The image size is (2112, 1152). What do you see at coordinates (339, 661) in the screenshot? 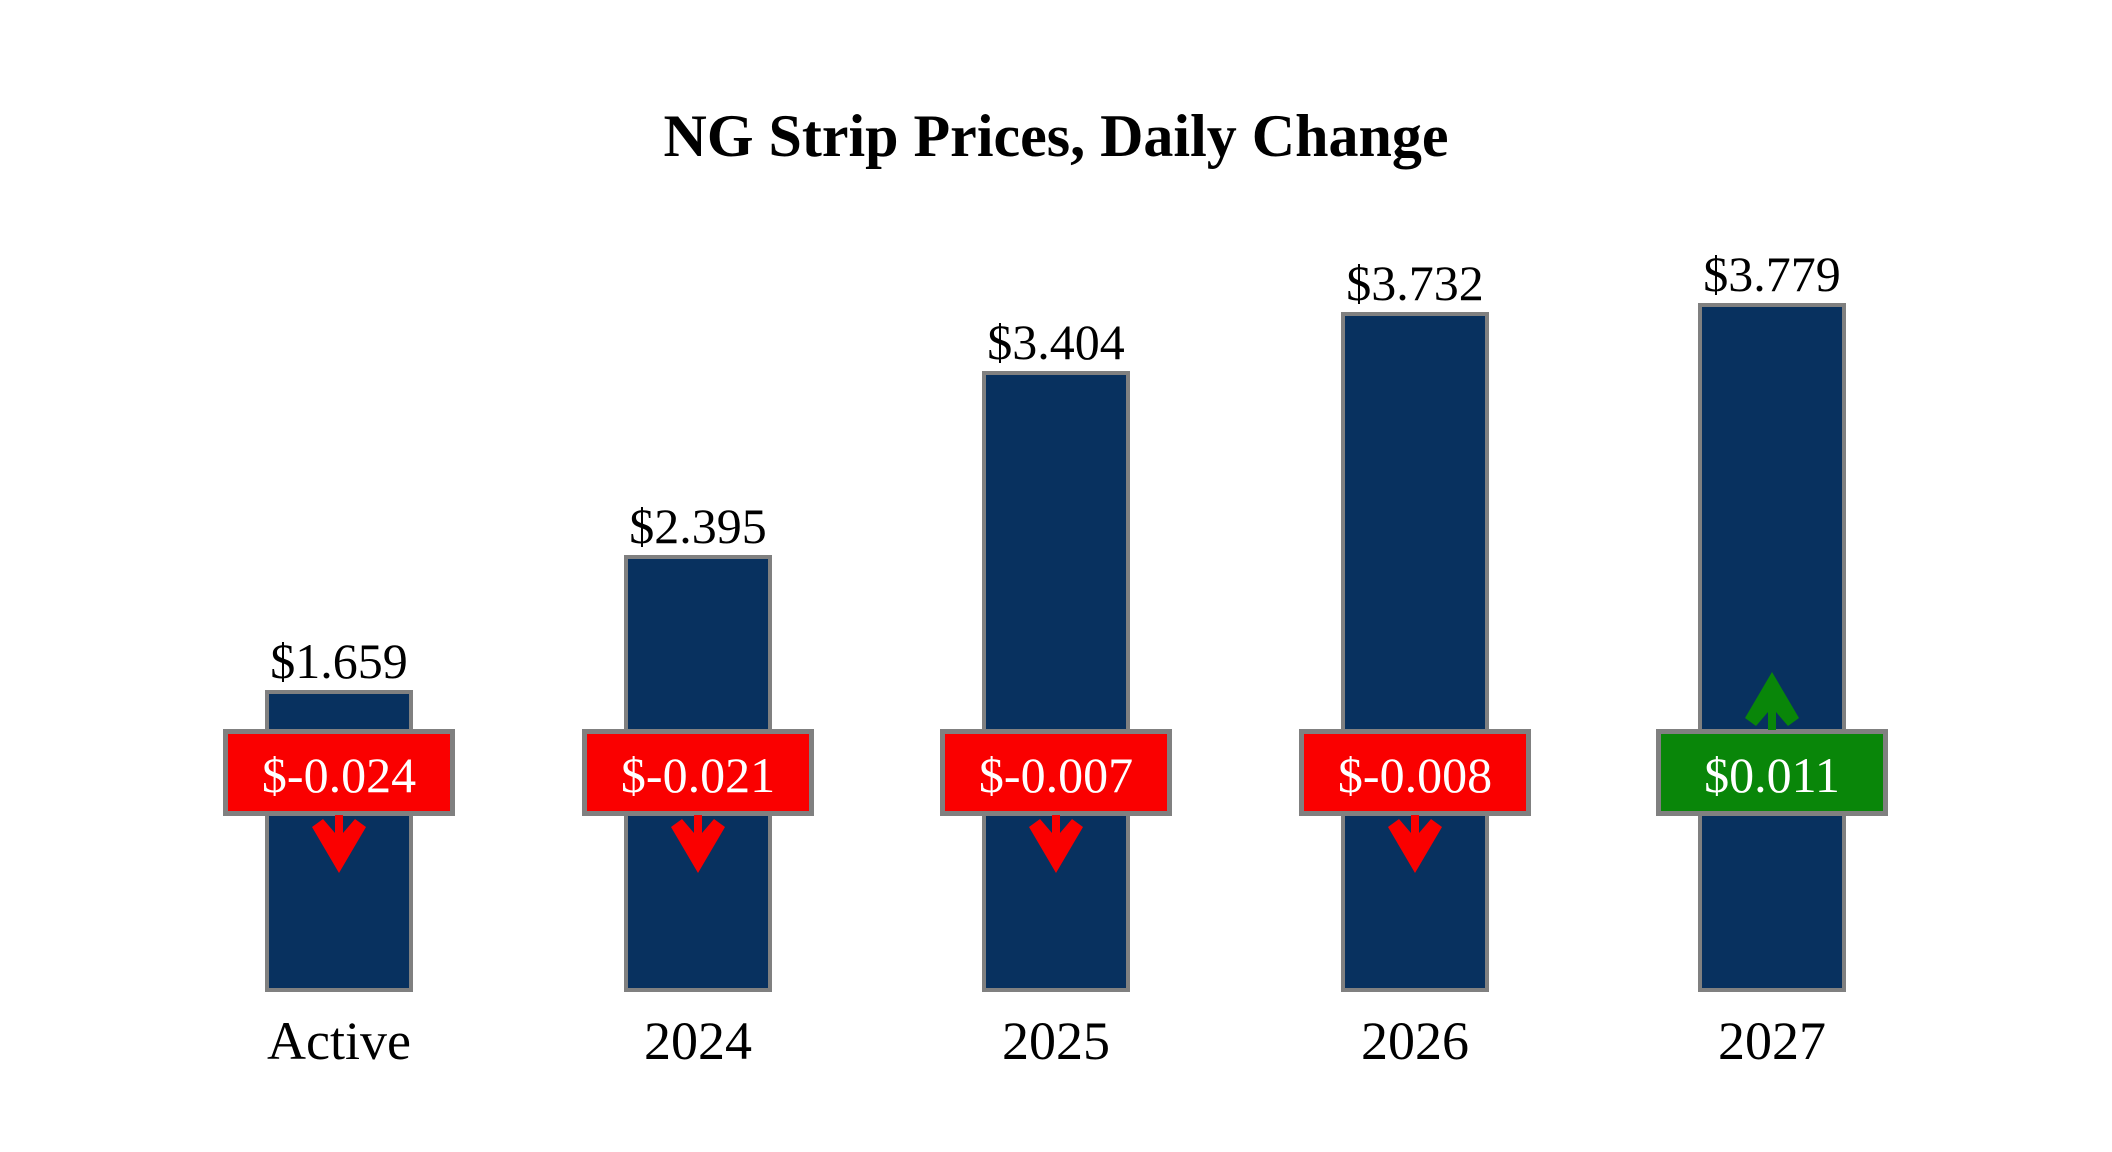
I see `price-label-active: $1.659` at bounding box center [339, 661].